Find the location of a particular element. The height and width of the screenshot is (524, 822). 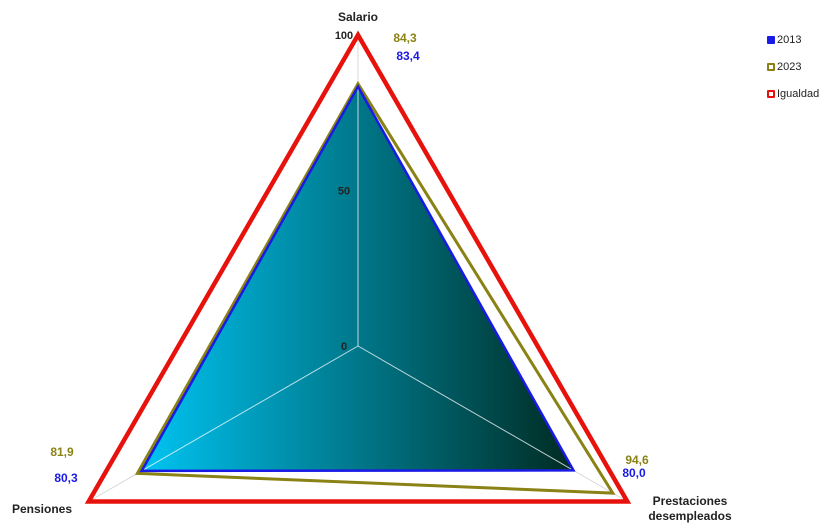

axis-label-salario: Salario is located at coordinates (358, 17).